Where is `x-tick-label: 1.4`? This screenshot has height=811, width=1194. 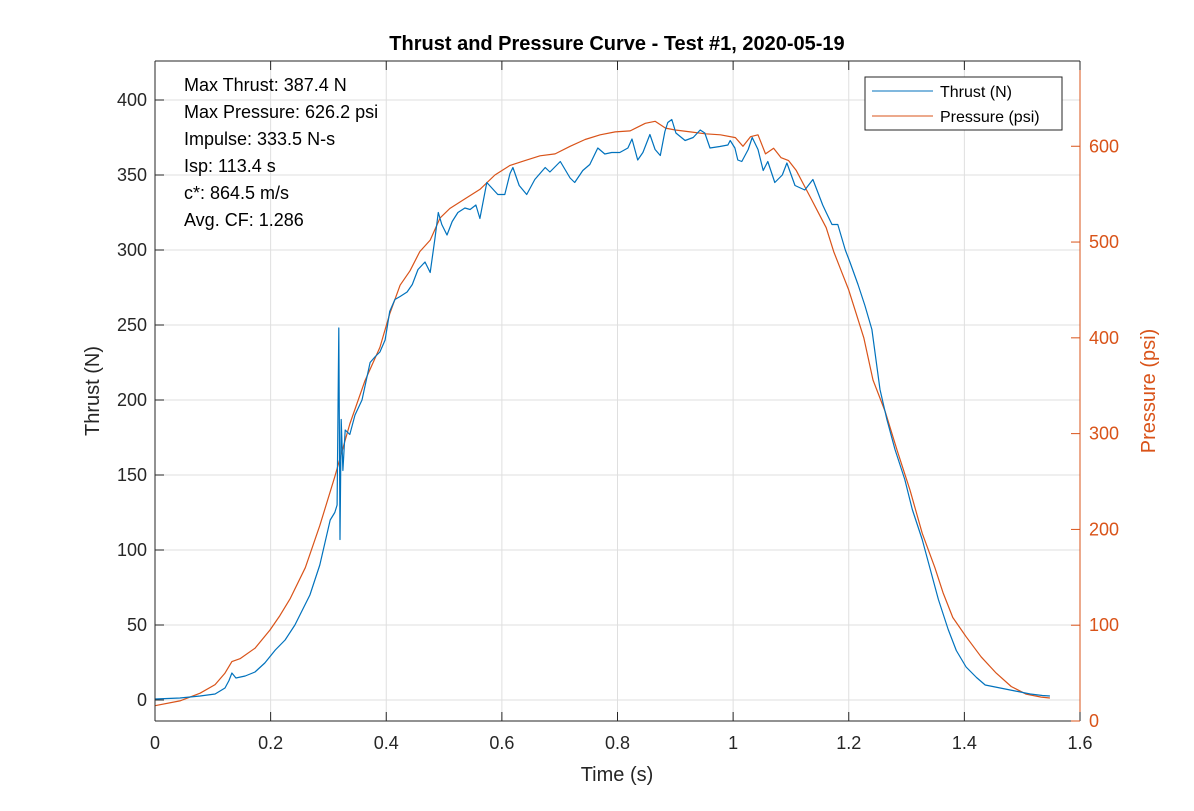 x-tick-label: 1.4 is located at coordinates (964, 743).